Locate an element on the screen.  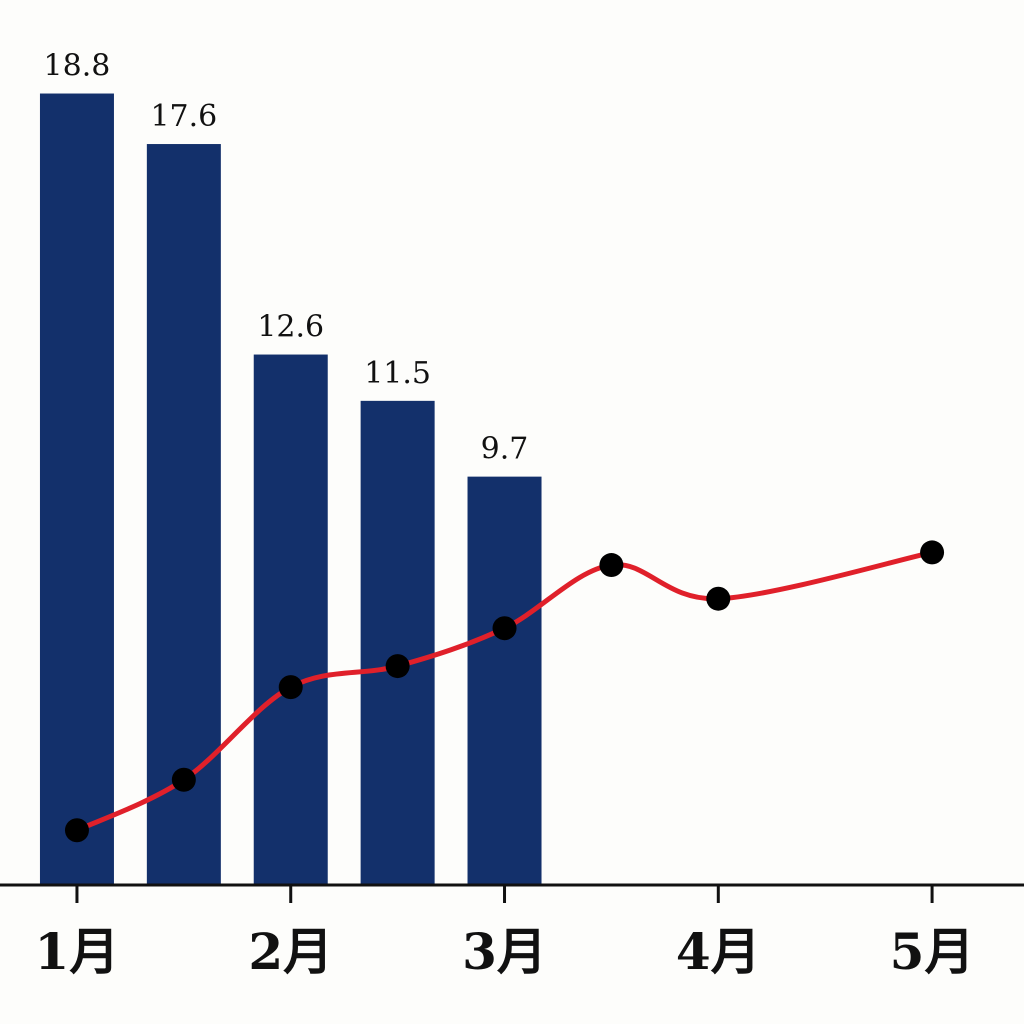
data-label: 9.7 is located at coordinates (505, 449).